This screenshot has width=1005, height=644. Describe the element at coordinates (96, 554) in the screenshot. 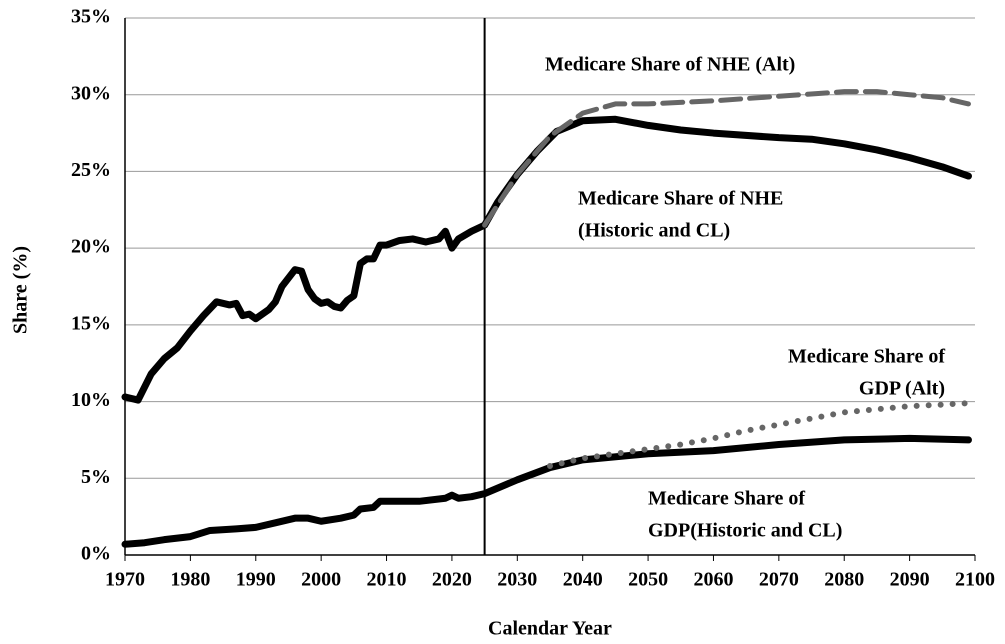

I see `y-tick-label: 0%` at that location.